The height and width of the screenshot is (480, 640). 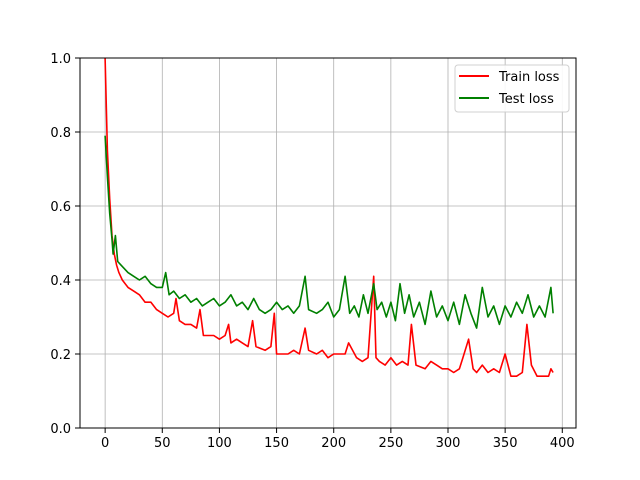 I want to click on x-tick-label: 250, so click(x=390, y=443).